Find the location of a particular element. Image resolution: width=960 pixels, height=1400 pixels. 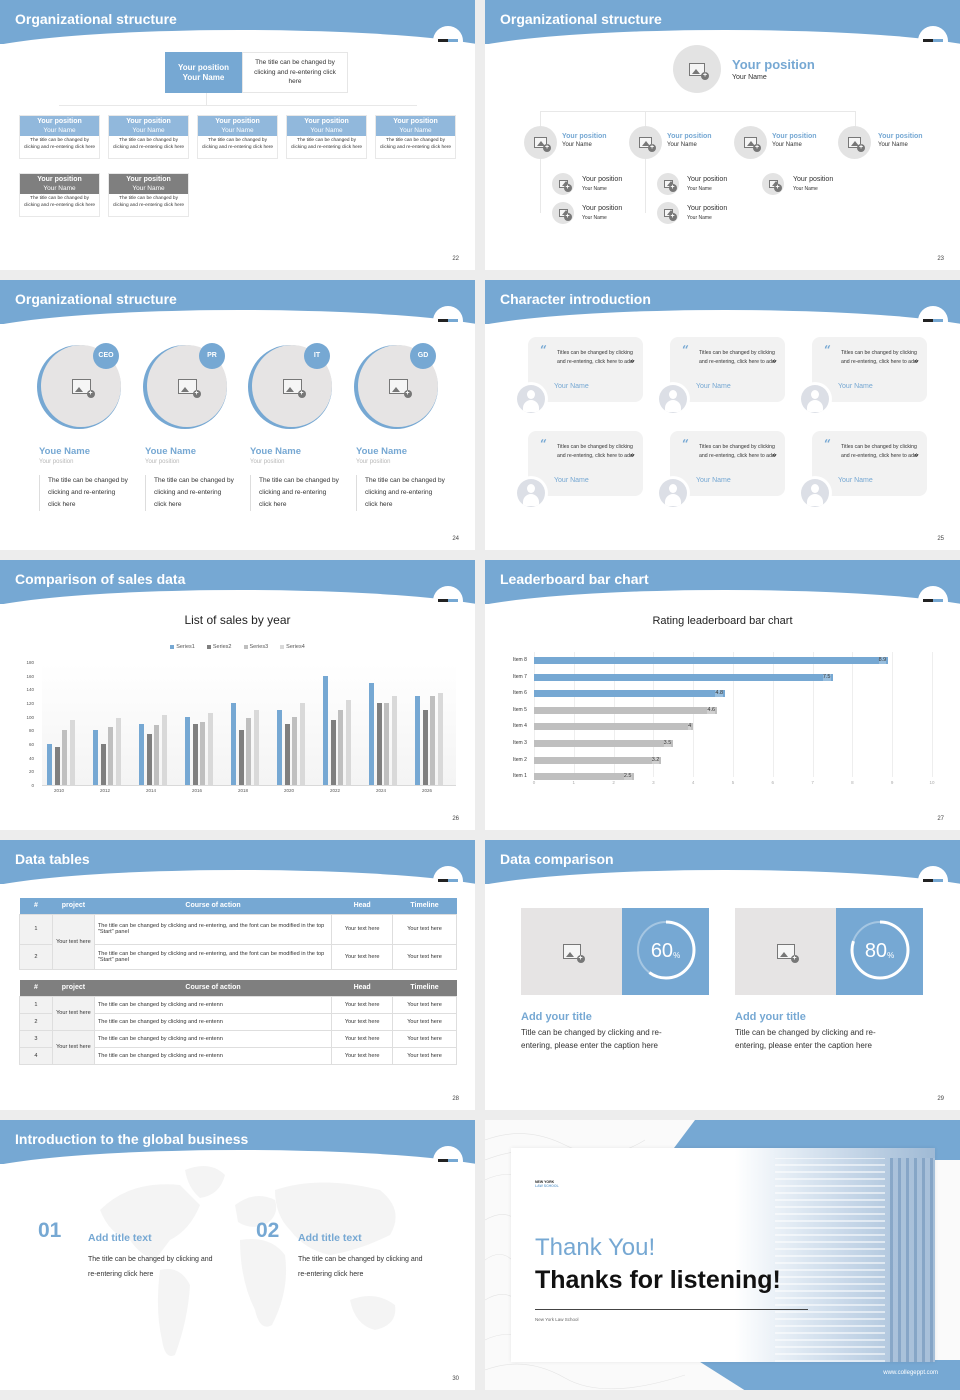

chart-legend: Series1 Series2 Series3 Series4 is located at coordinates (237, 647).